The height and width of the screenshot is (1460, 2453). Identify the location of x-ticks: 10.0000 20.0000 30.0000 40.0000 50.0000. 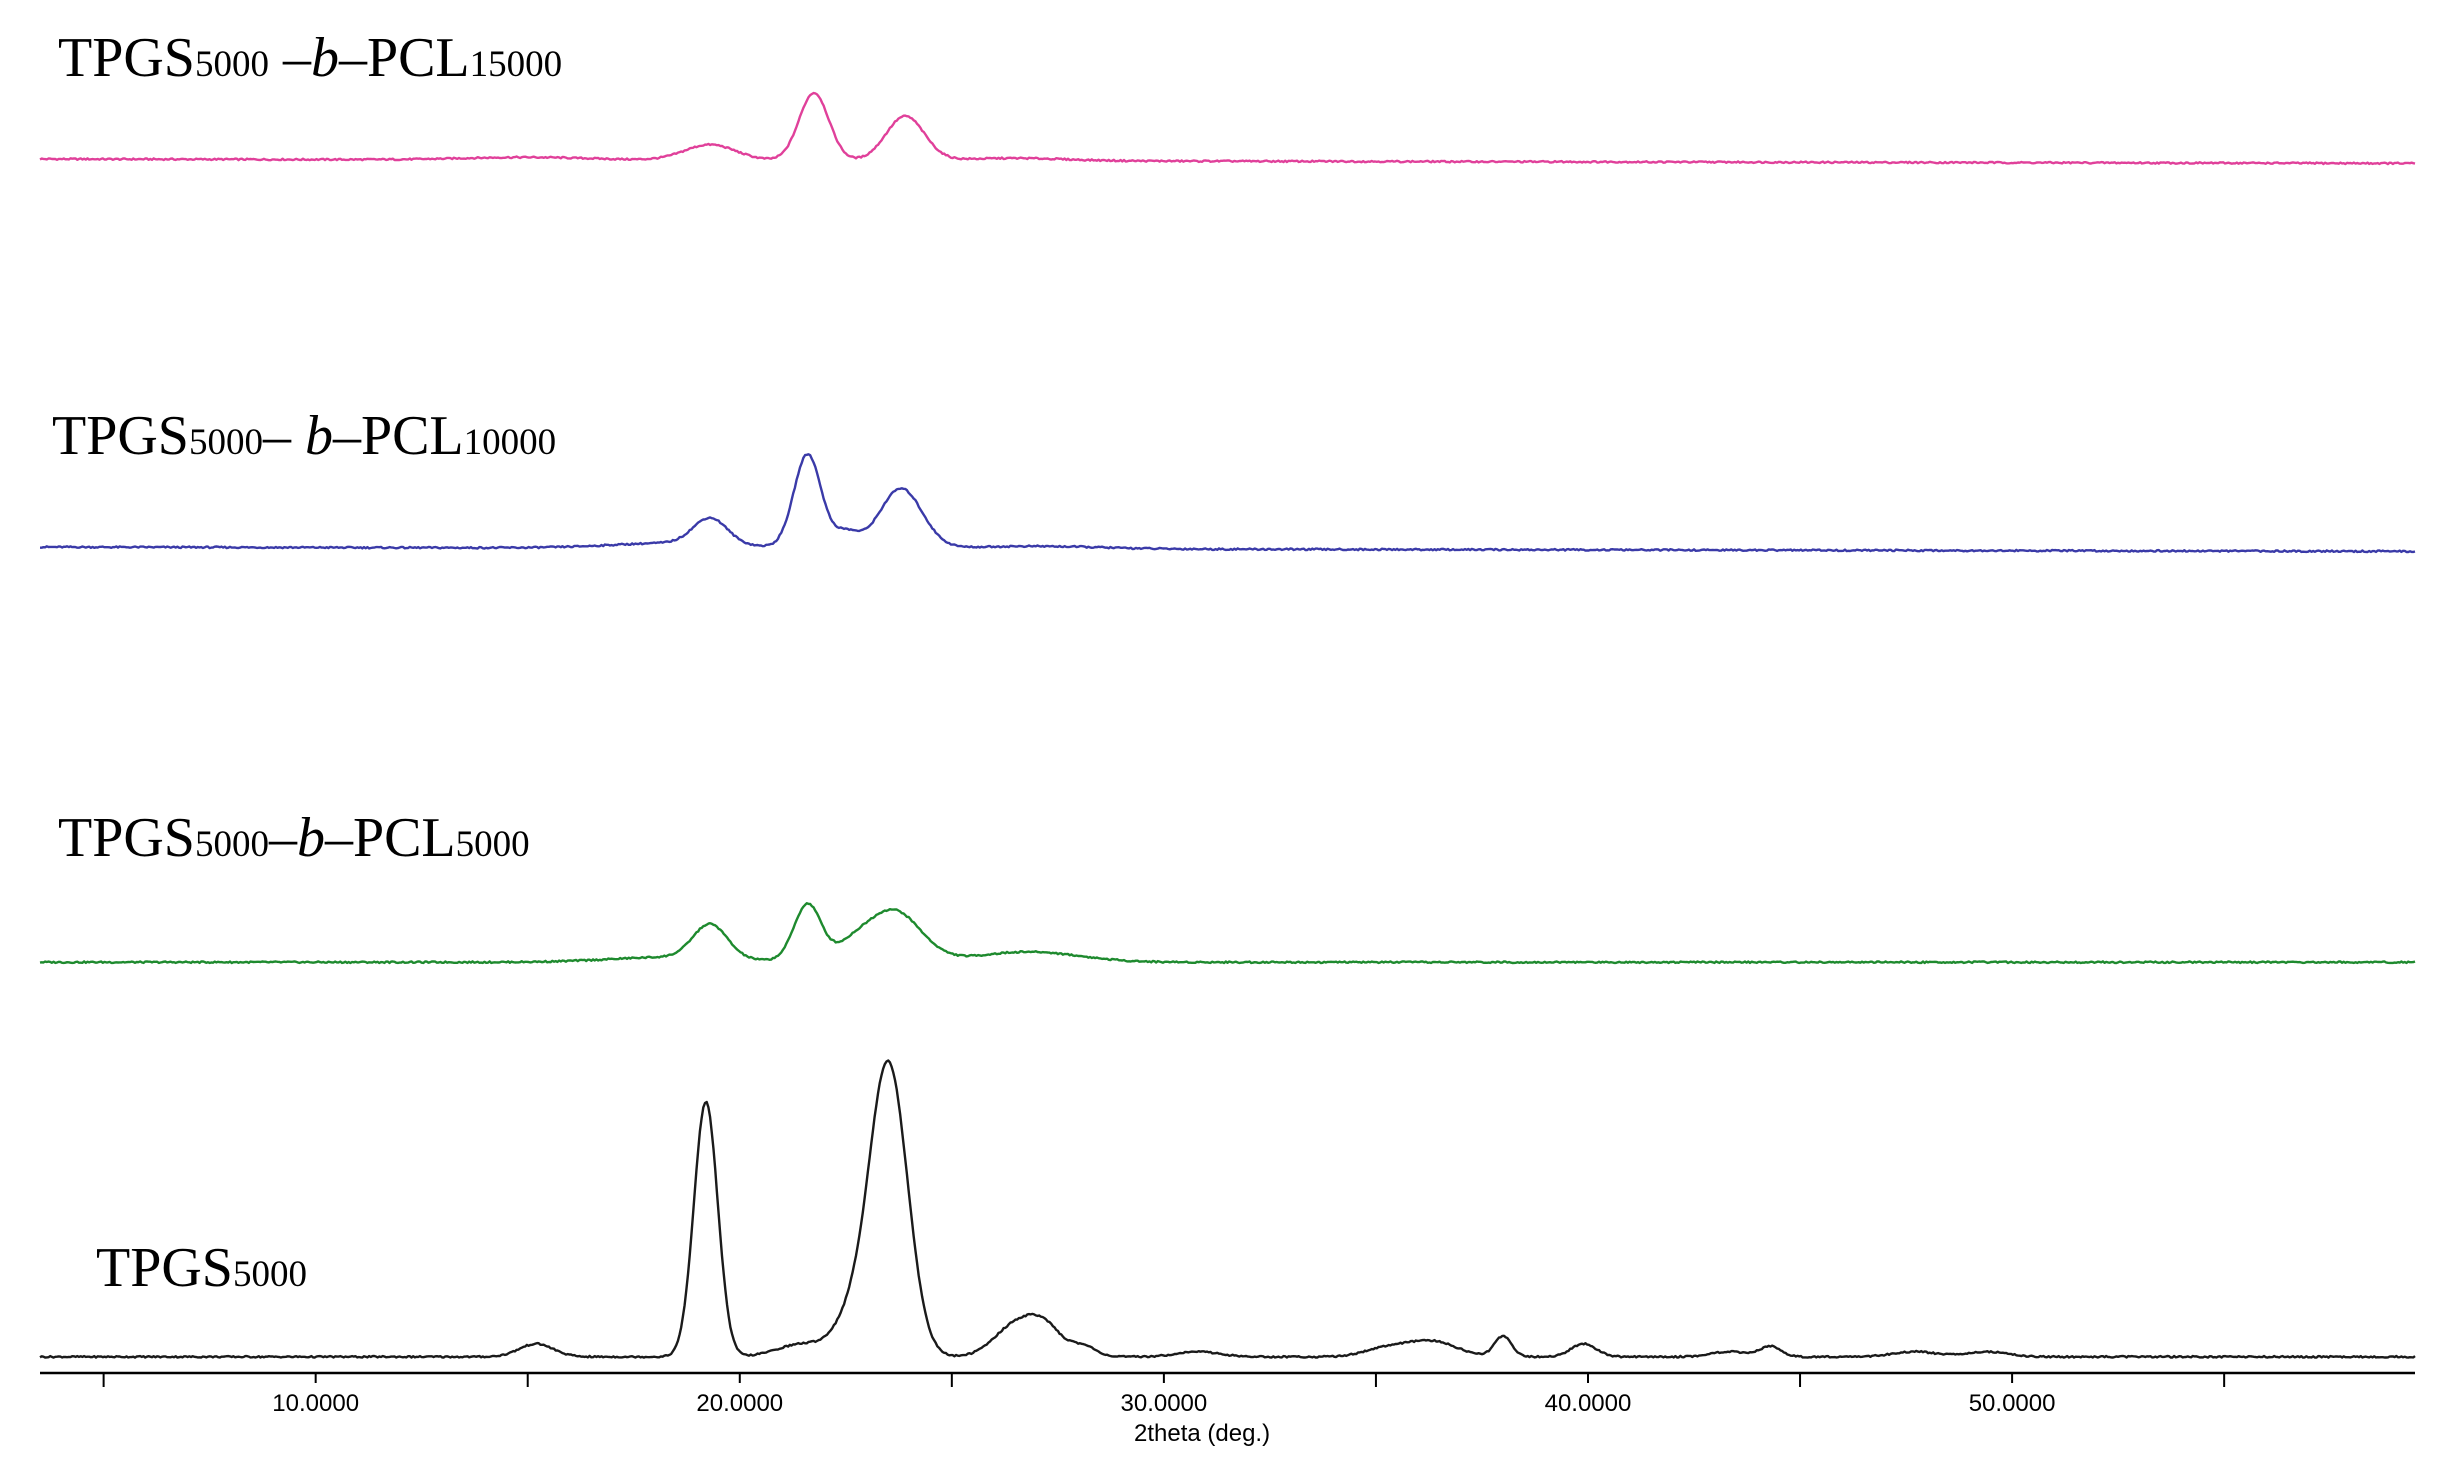
(1164, 1395).